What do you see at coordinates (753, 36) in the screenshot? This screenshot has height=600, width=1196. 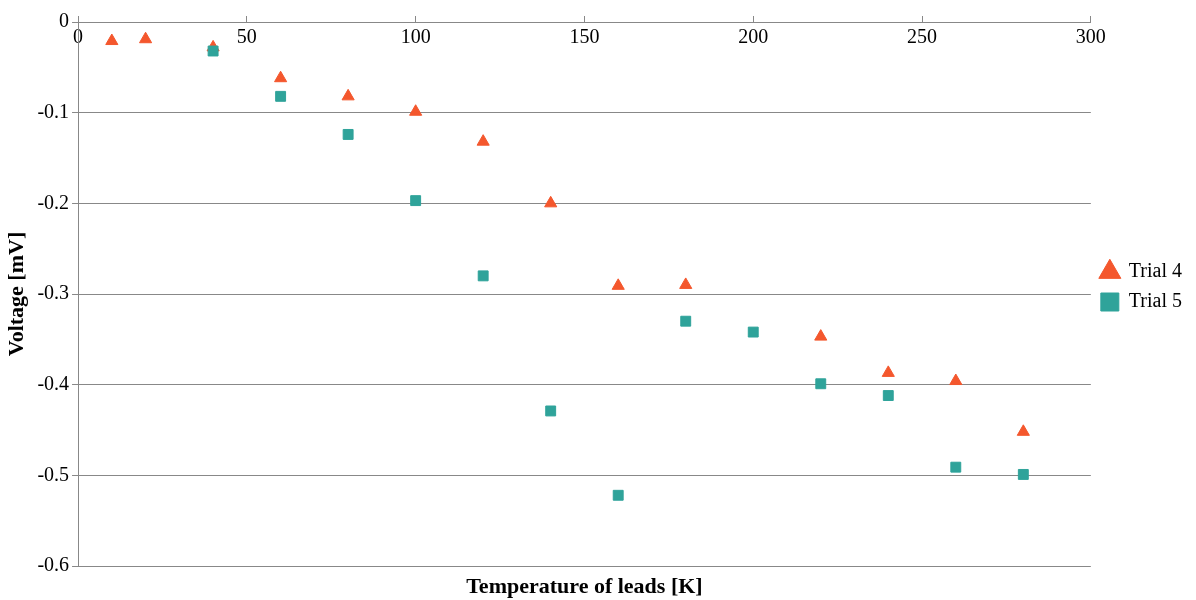 I see `x-tick-label: 200` at bounding box center [753, 36].